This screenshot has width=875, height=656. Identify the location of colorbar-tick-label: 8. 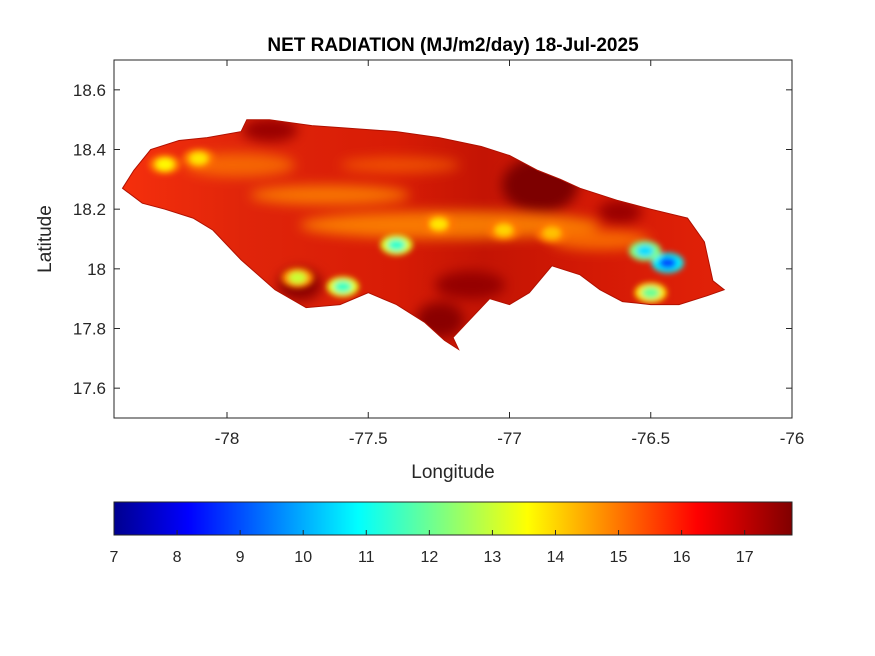
(177, 557).